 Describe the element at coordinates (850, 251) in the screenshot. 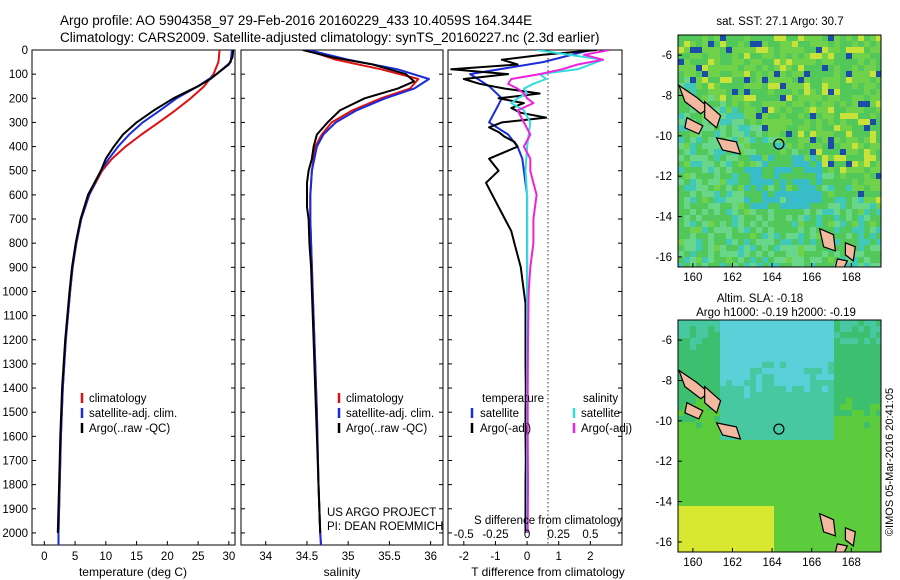

I see `island-shape` at that location.